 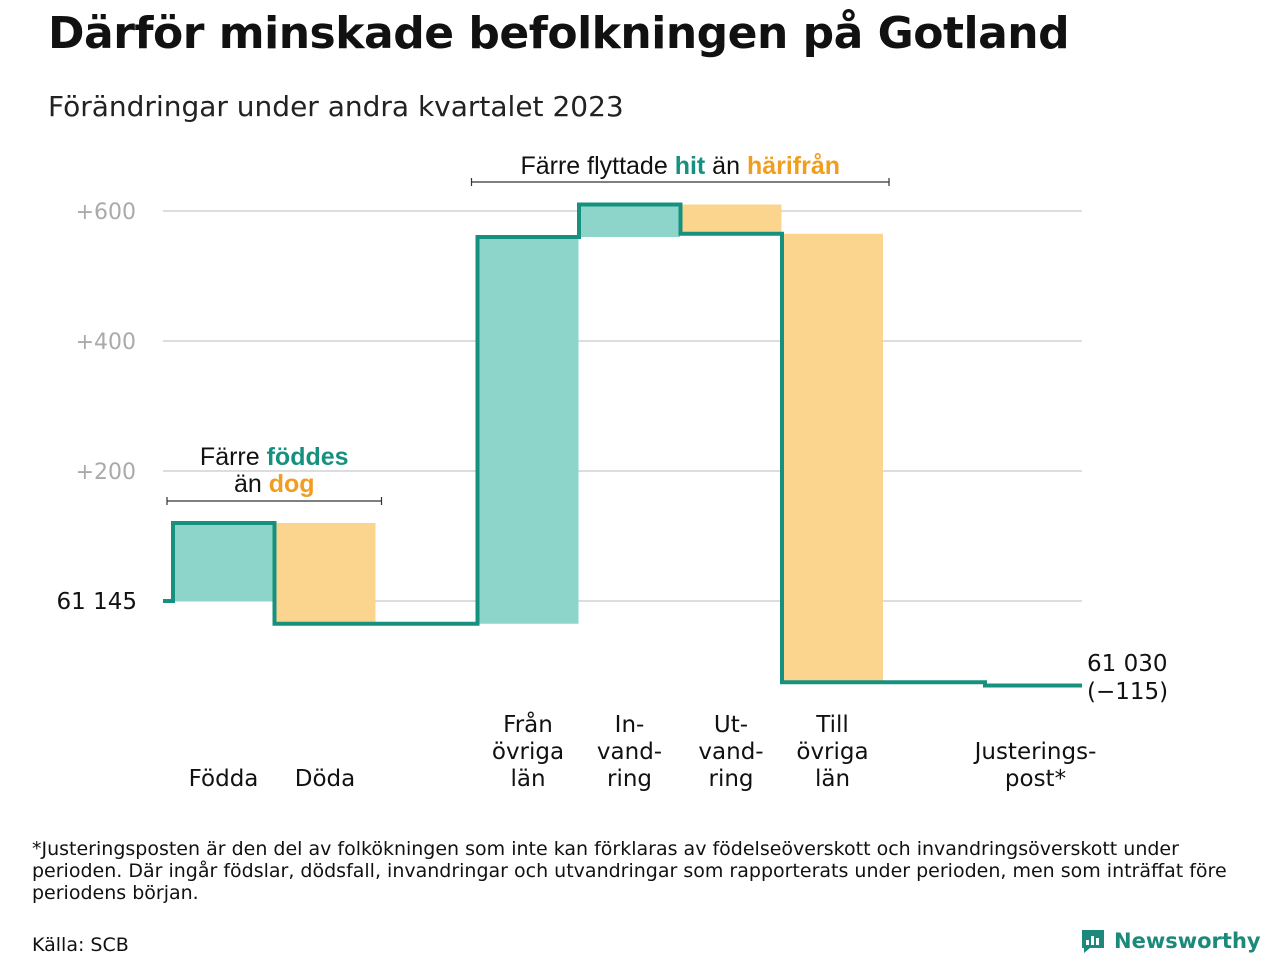 What do you see at coordinates (336, 106) in the screenshot?
I see `chart-subtitle: Förändringar under andra kvartalet 2023` at bounding box center [336, 106].